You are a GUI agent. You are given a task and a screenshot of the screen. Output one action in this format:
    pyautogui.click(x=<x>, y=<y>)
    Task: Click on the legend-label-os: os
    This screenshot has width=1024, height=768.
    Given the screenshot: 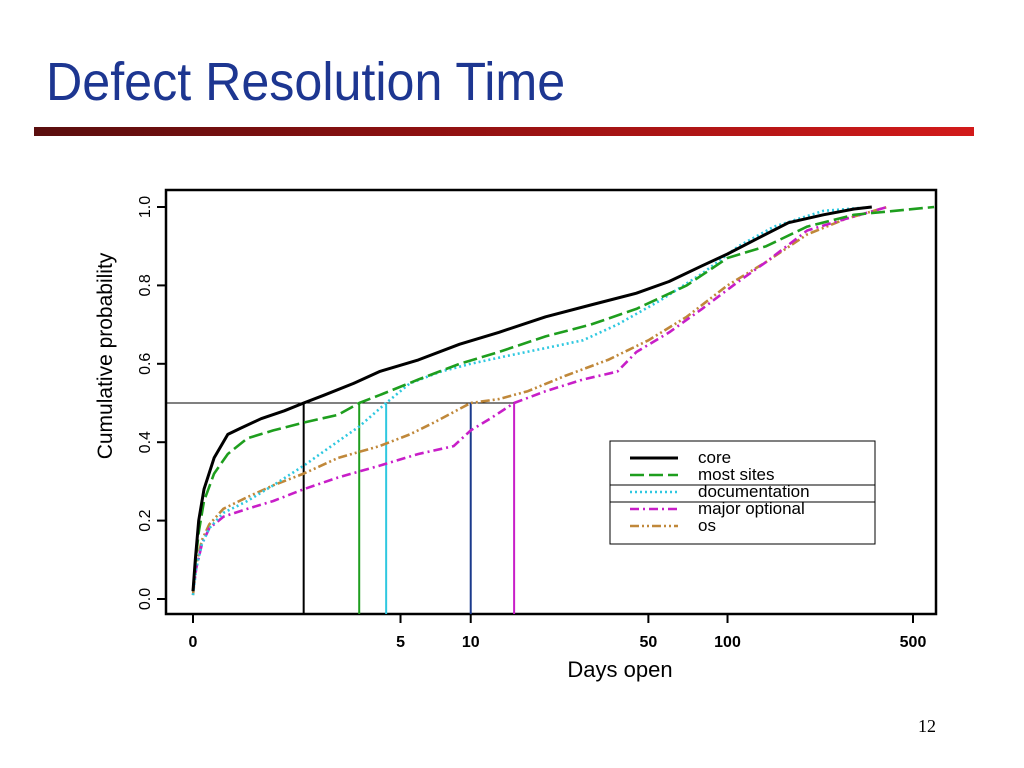 What is the action you would take?
    pyautogui.click(x=707, y=525)
    